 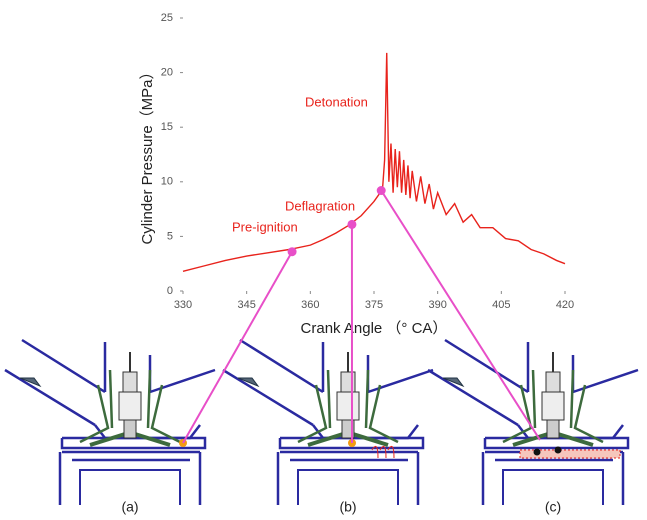 I want to click on y-tick-label: 5, so click(x=170, y=236).